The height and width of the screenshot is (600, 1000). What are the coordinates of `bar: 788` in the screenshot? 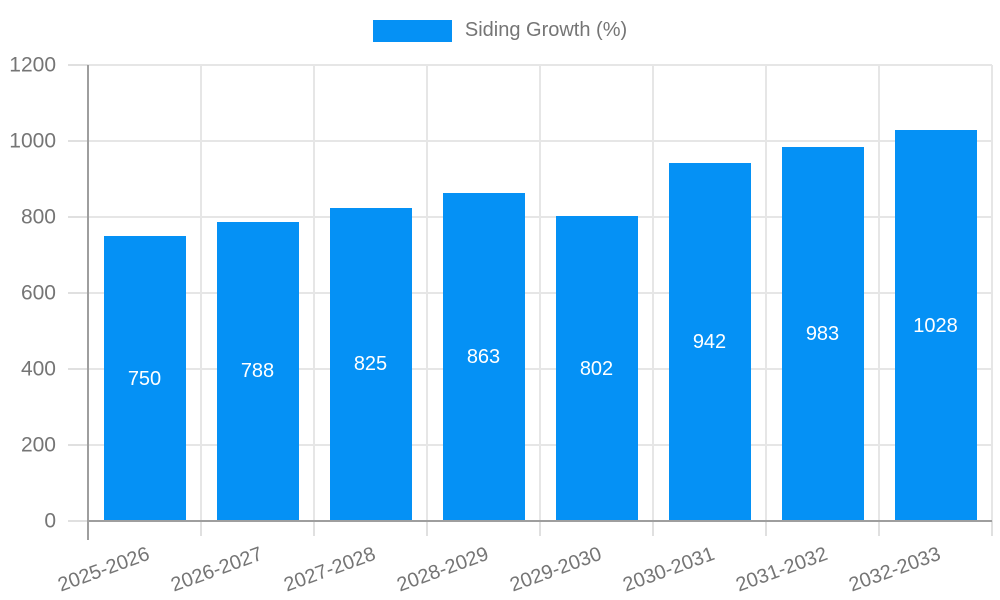 It's located at (257, 371).